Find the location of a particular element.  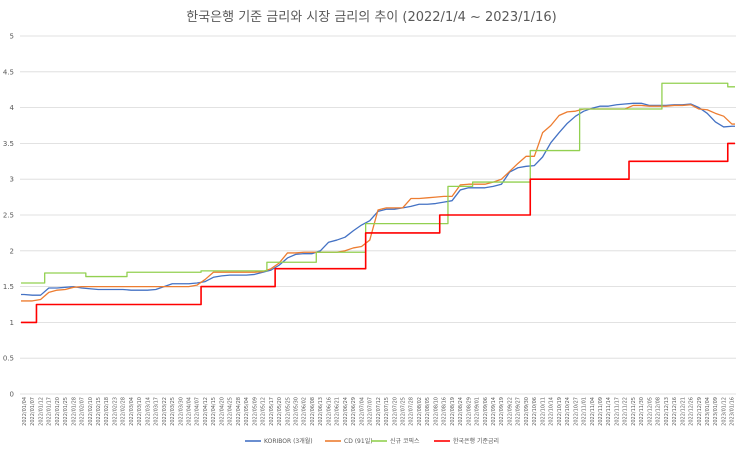

x-tick-label: 2022/12/29 is located at coordinates (700, 411).